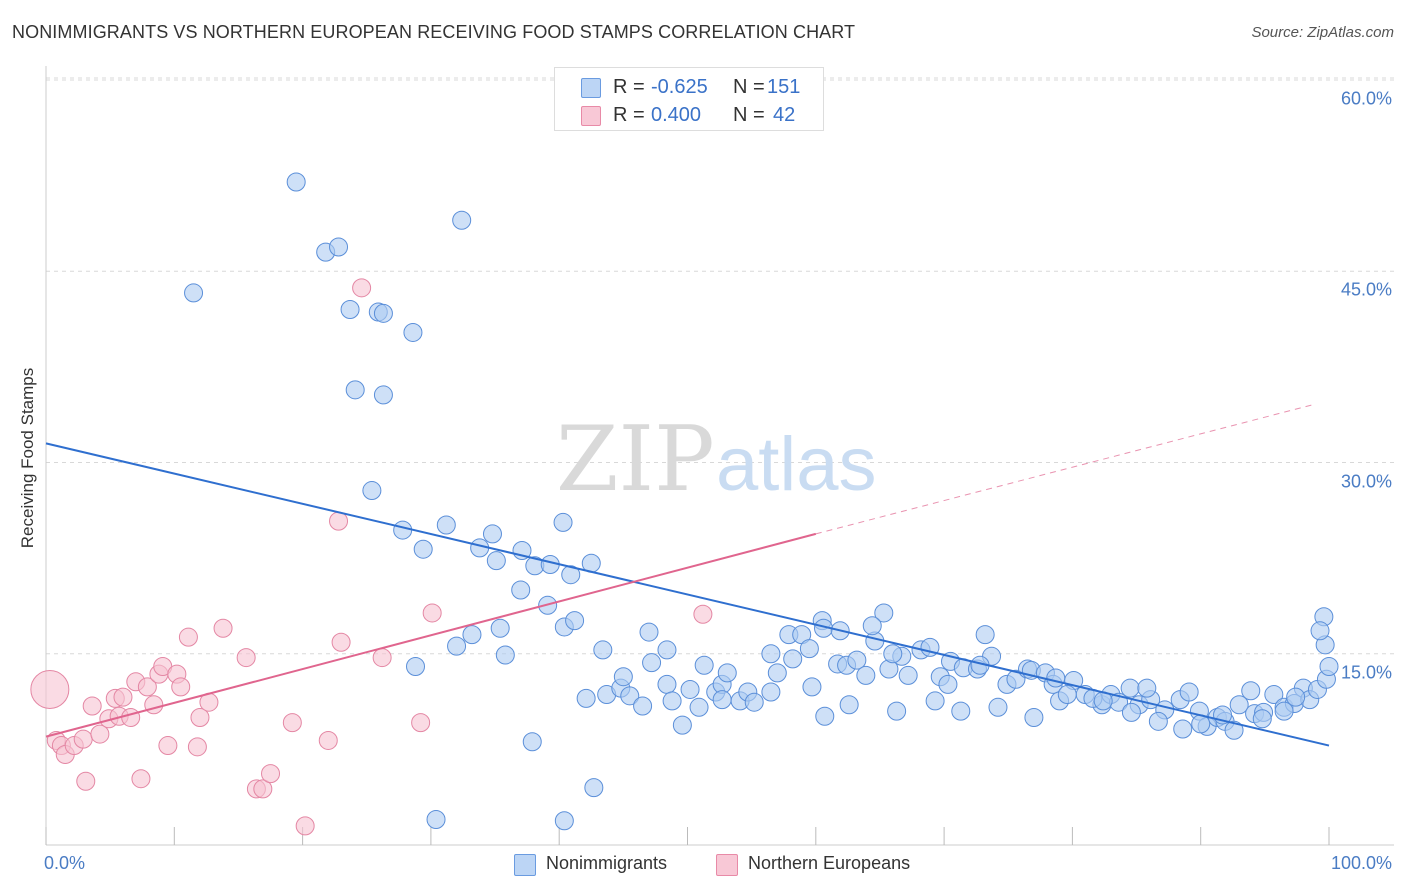 The height and width of the screenshot is (892, 1406). I want to click on stats-r-label: R =, so click(629, 115).